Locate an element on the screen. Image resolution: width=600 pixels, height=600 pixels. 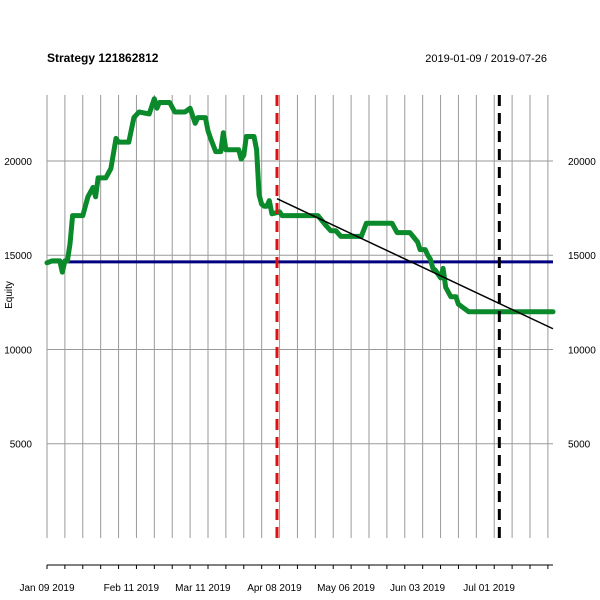
y-tick-label-left: 5000 is located at coordinates (21, 445).